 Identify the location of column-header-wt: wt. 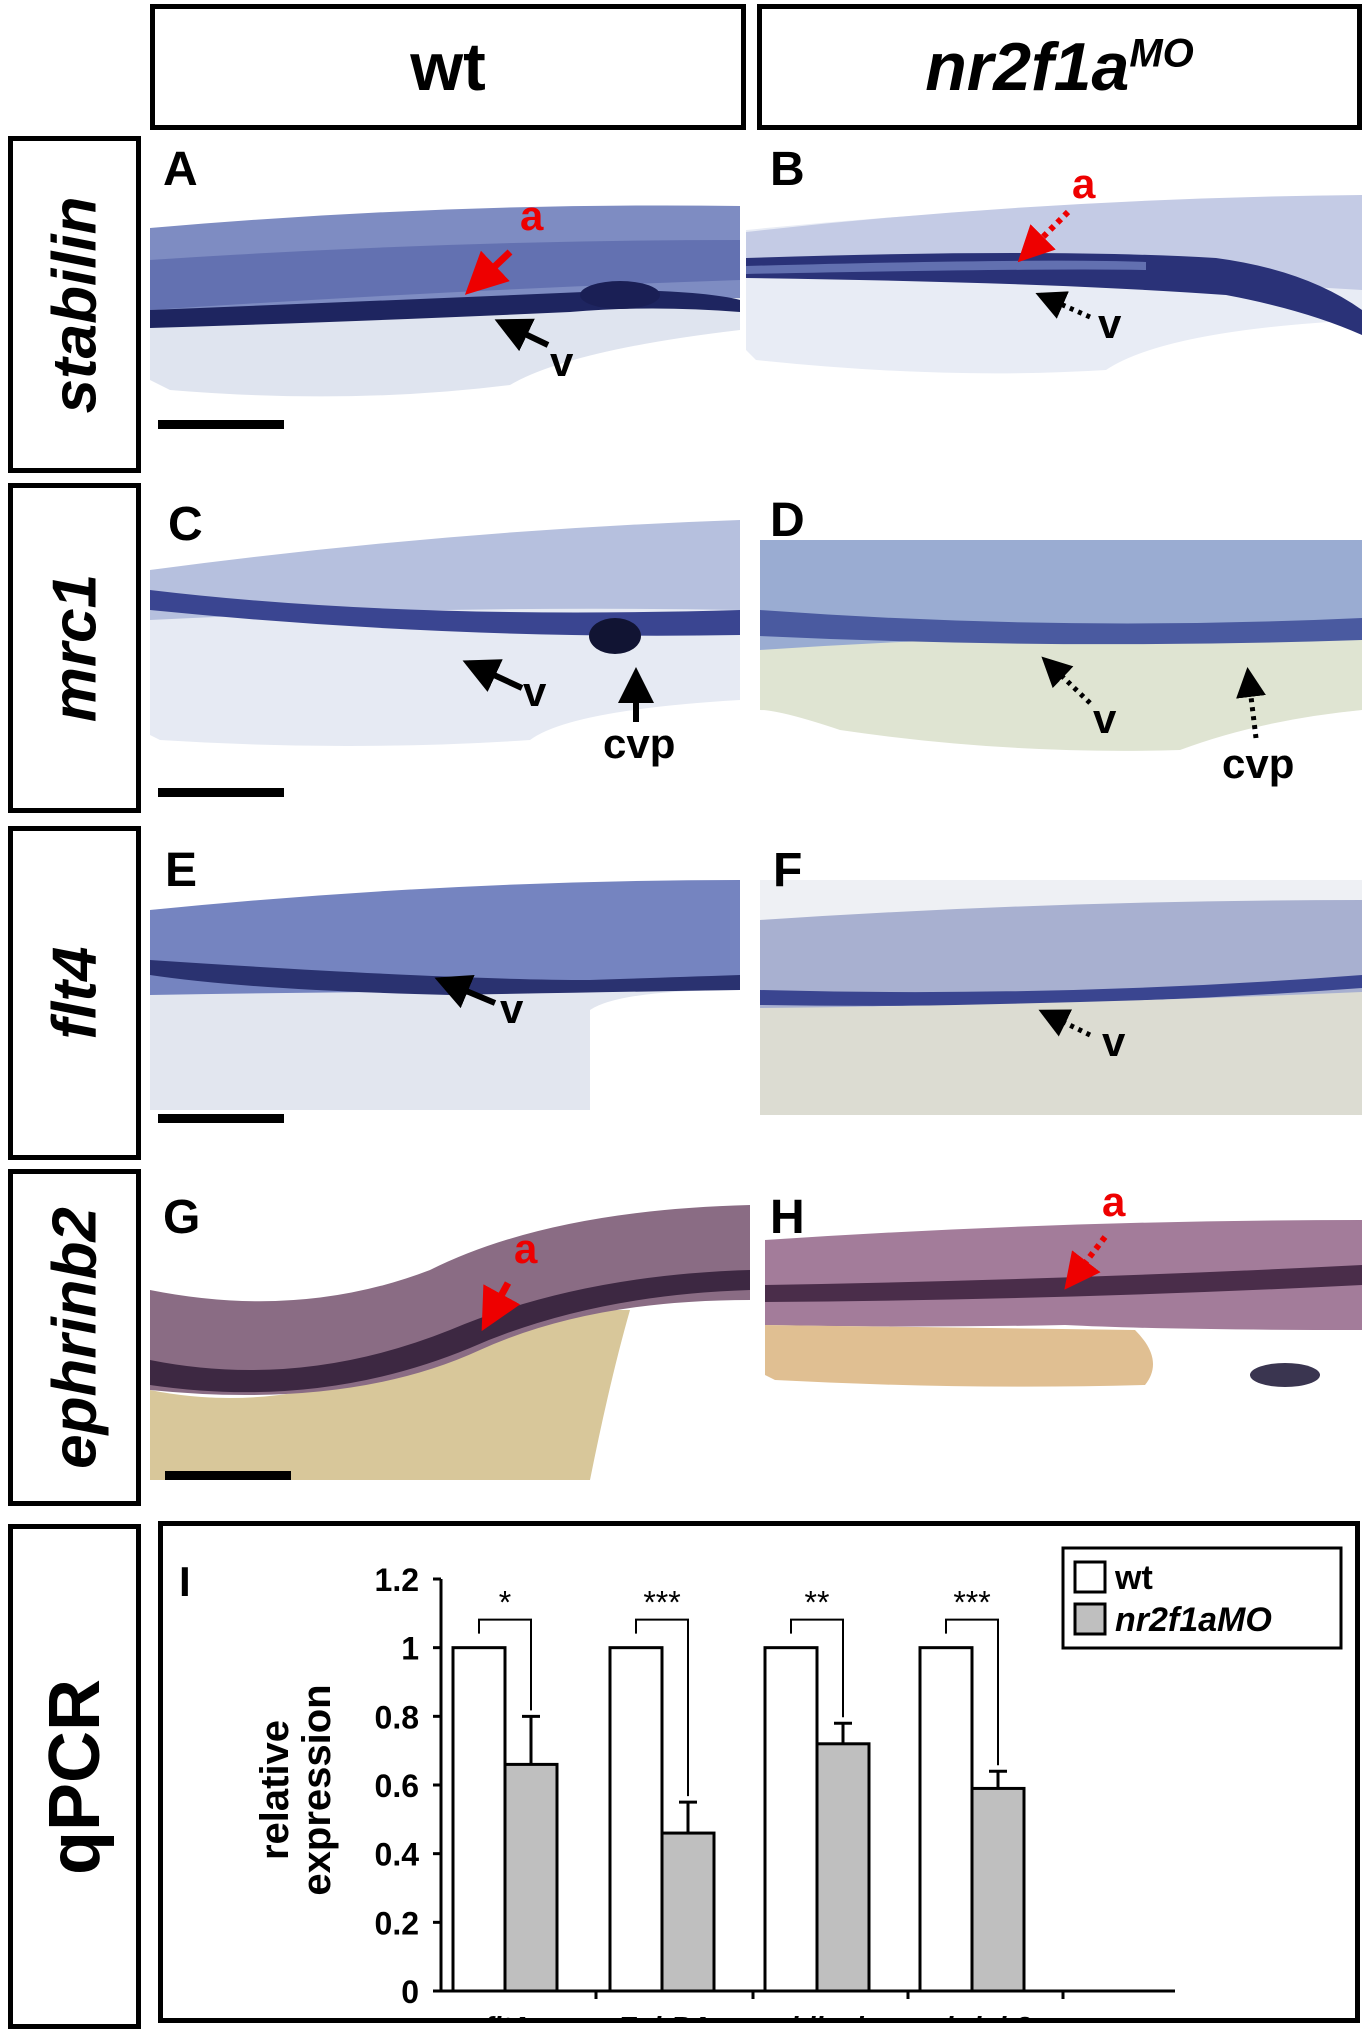
(448, 67).